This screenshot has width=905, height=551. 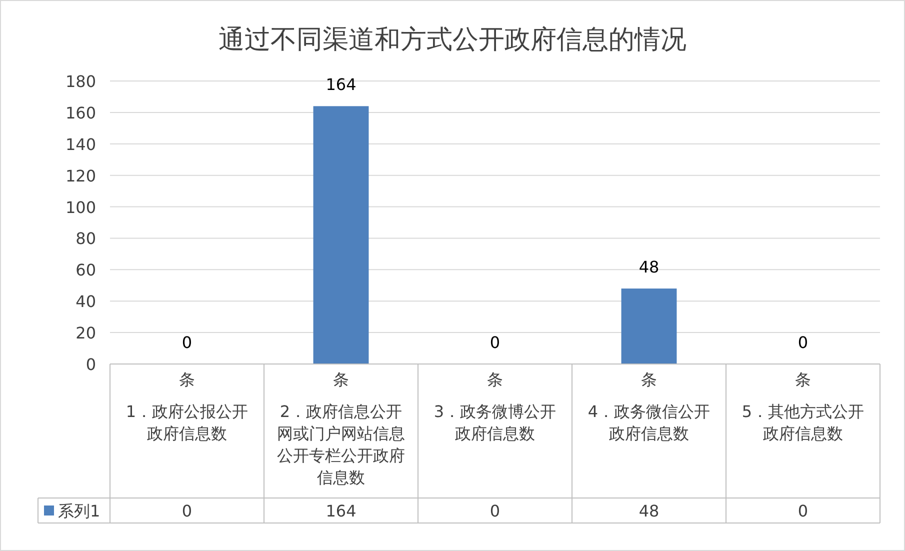 I want to click on text: 48, so click(x=649, y=267).